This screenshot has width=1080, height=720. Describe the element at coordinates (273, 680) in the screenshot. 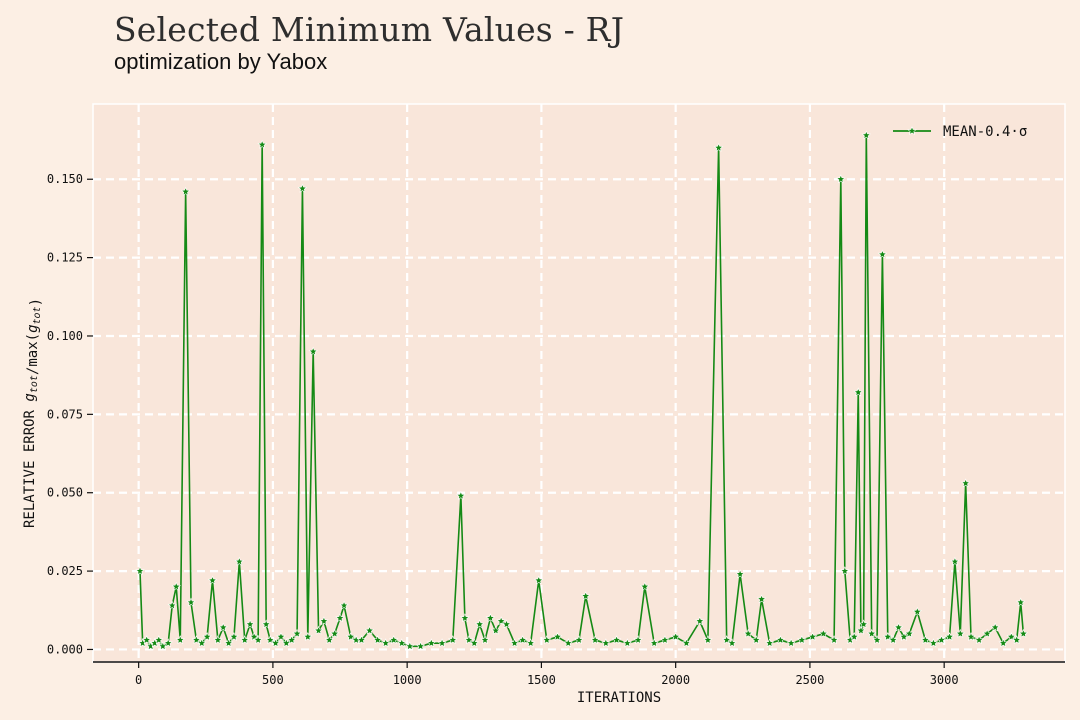

I see `x-tick-label: 500` at that location.